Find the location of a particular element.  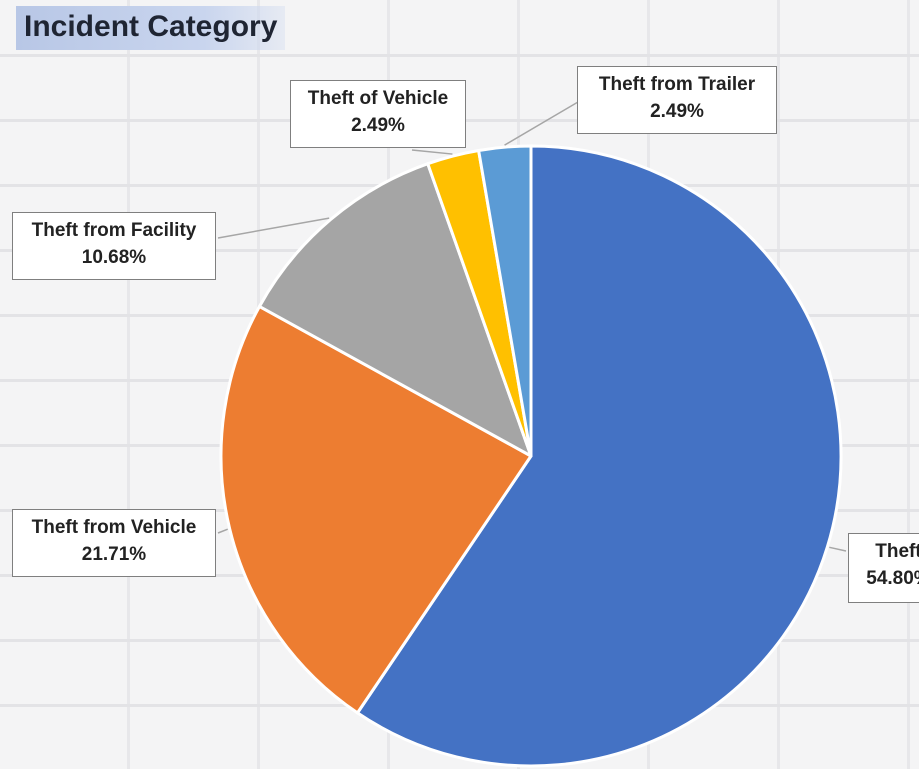

label-theft-from-facility-name: Theft from Facility is located at coordinates (114, 230).